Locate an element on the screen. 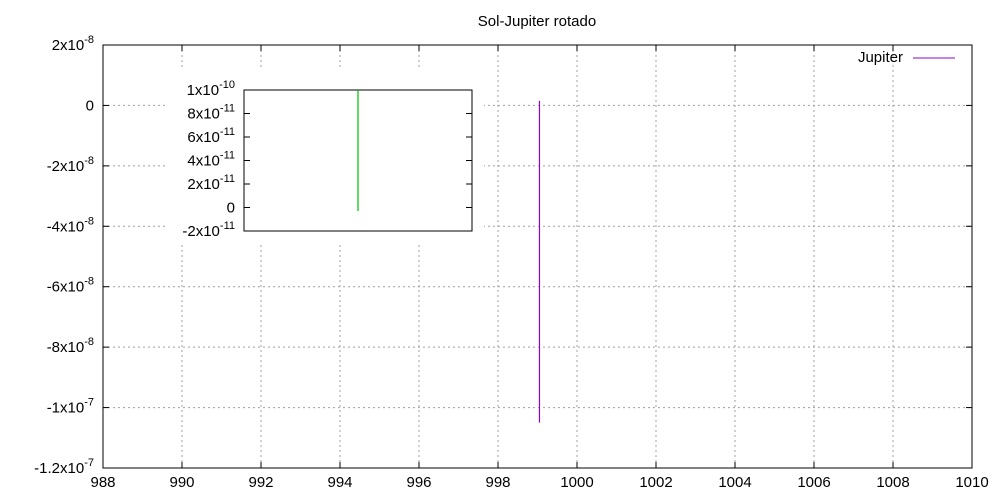  legend-label-jupiter: Jupiter is located at coordinates (880, 57).